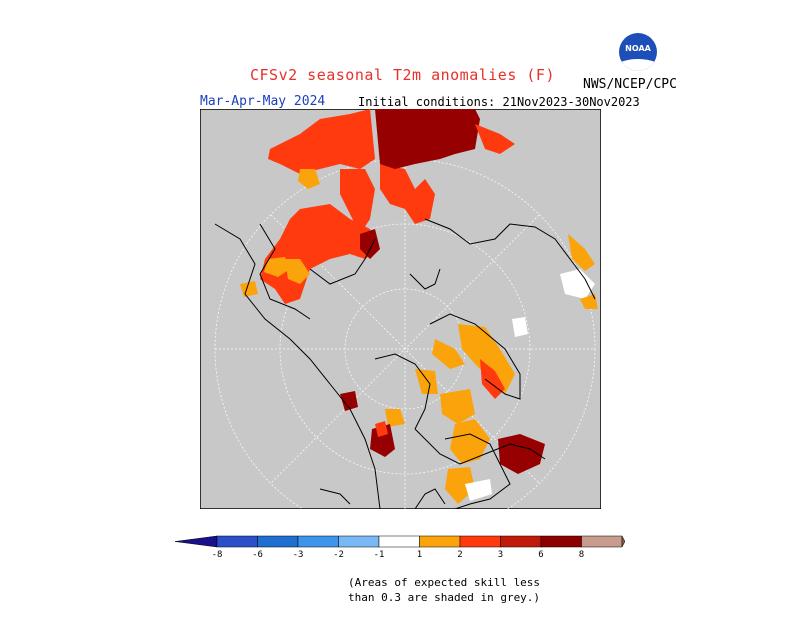  Describe the element at coordinates (379, 555) in the screenshot. I see `legend-label: -1` at that location.